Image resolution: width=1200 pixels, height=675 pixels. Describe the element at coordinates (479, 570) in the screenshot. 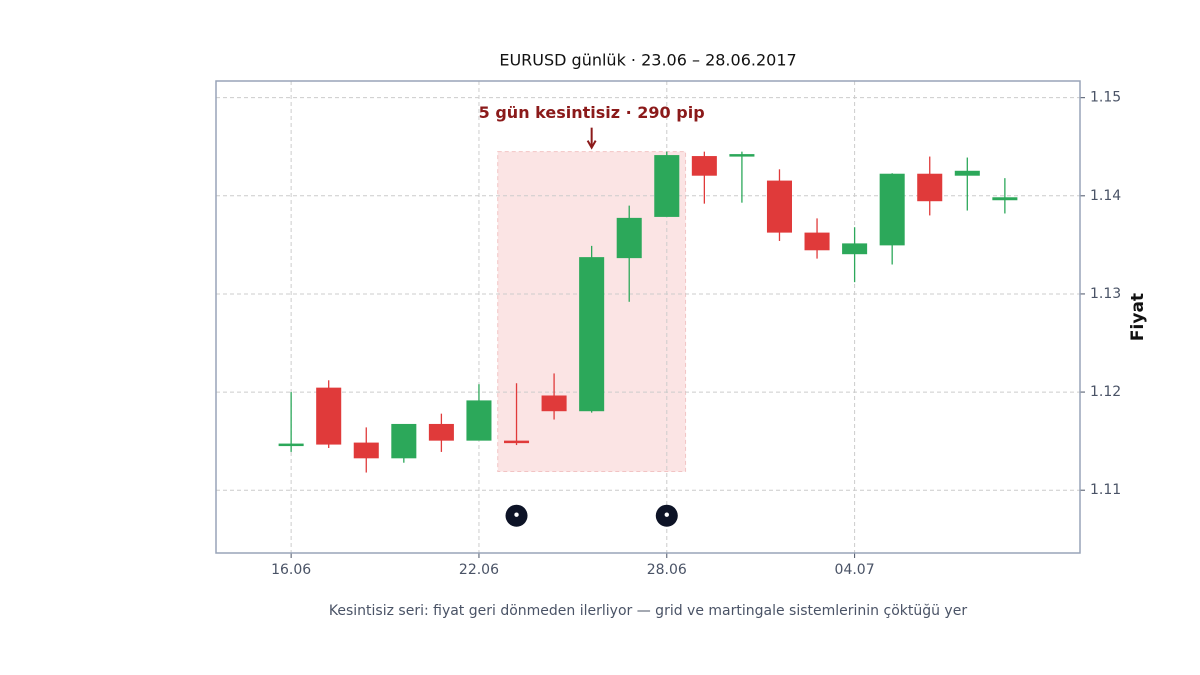

I see `x-tick-label: 22.06` at that location.